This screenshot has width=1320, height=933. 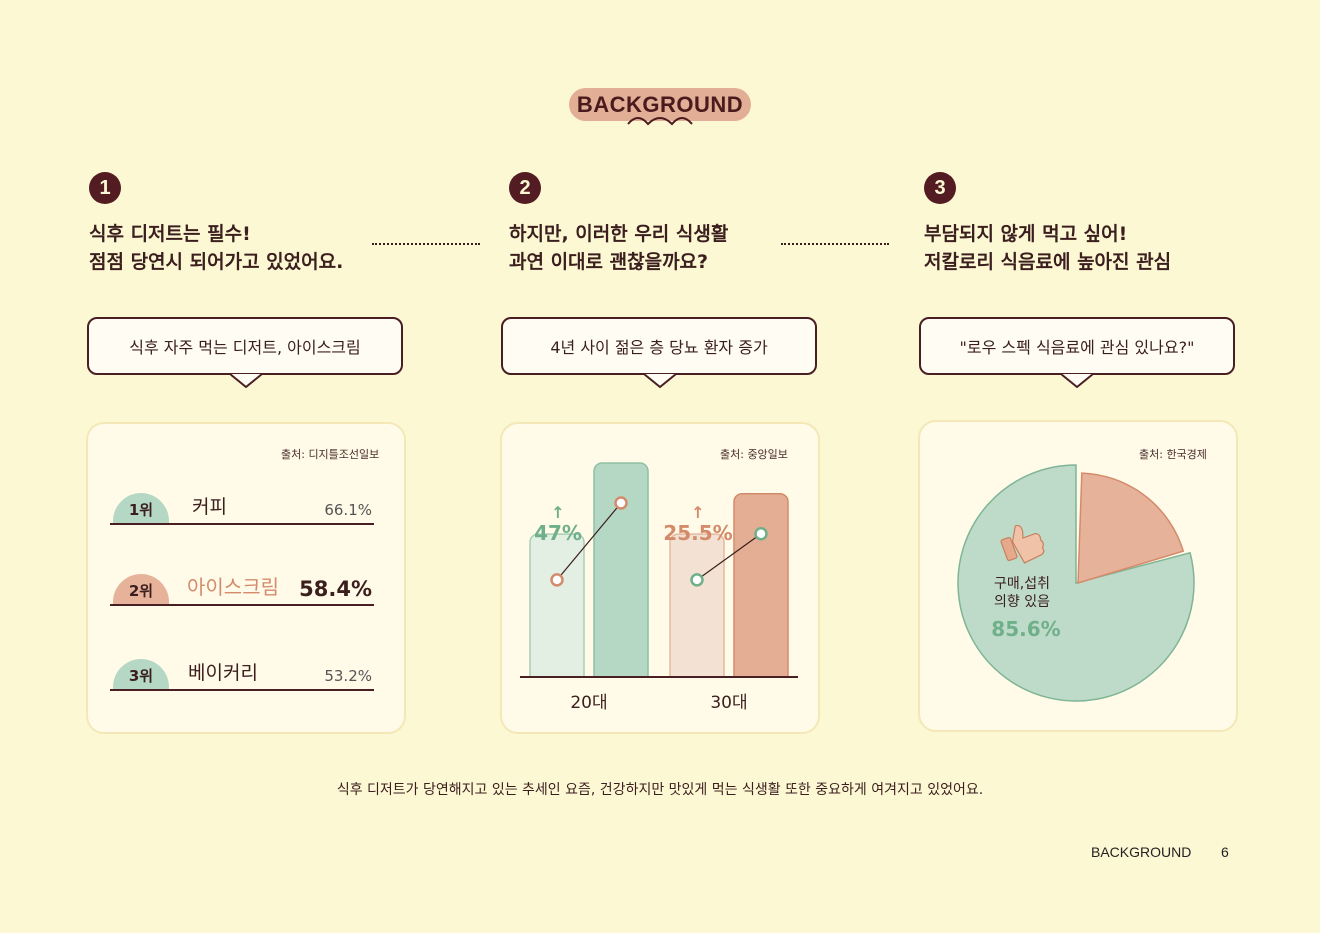 I want to click on thumbs-up-icon, so click(x=1022, y=544).